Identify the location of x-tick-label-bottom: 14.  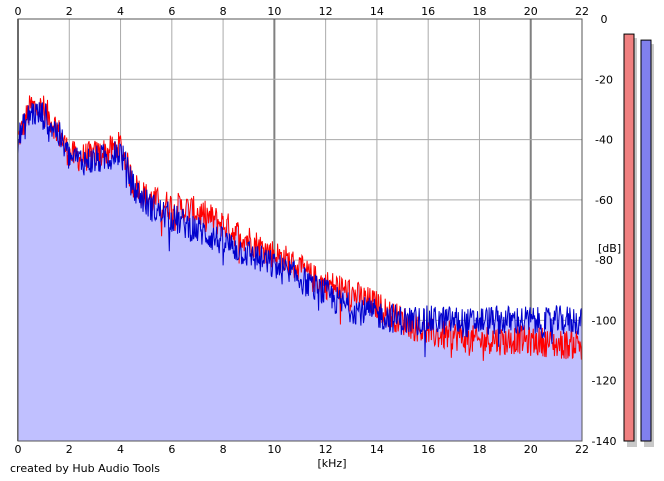
(377, 449).